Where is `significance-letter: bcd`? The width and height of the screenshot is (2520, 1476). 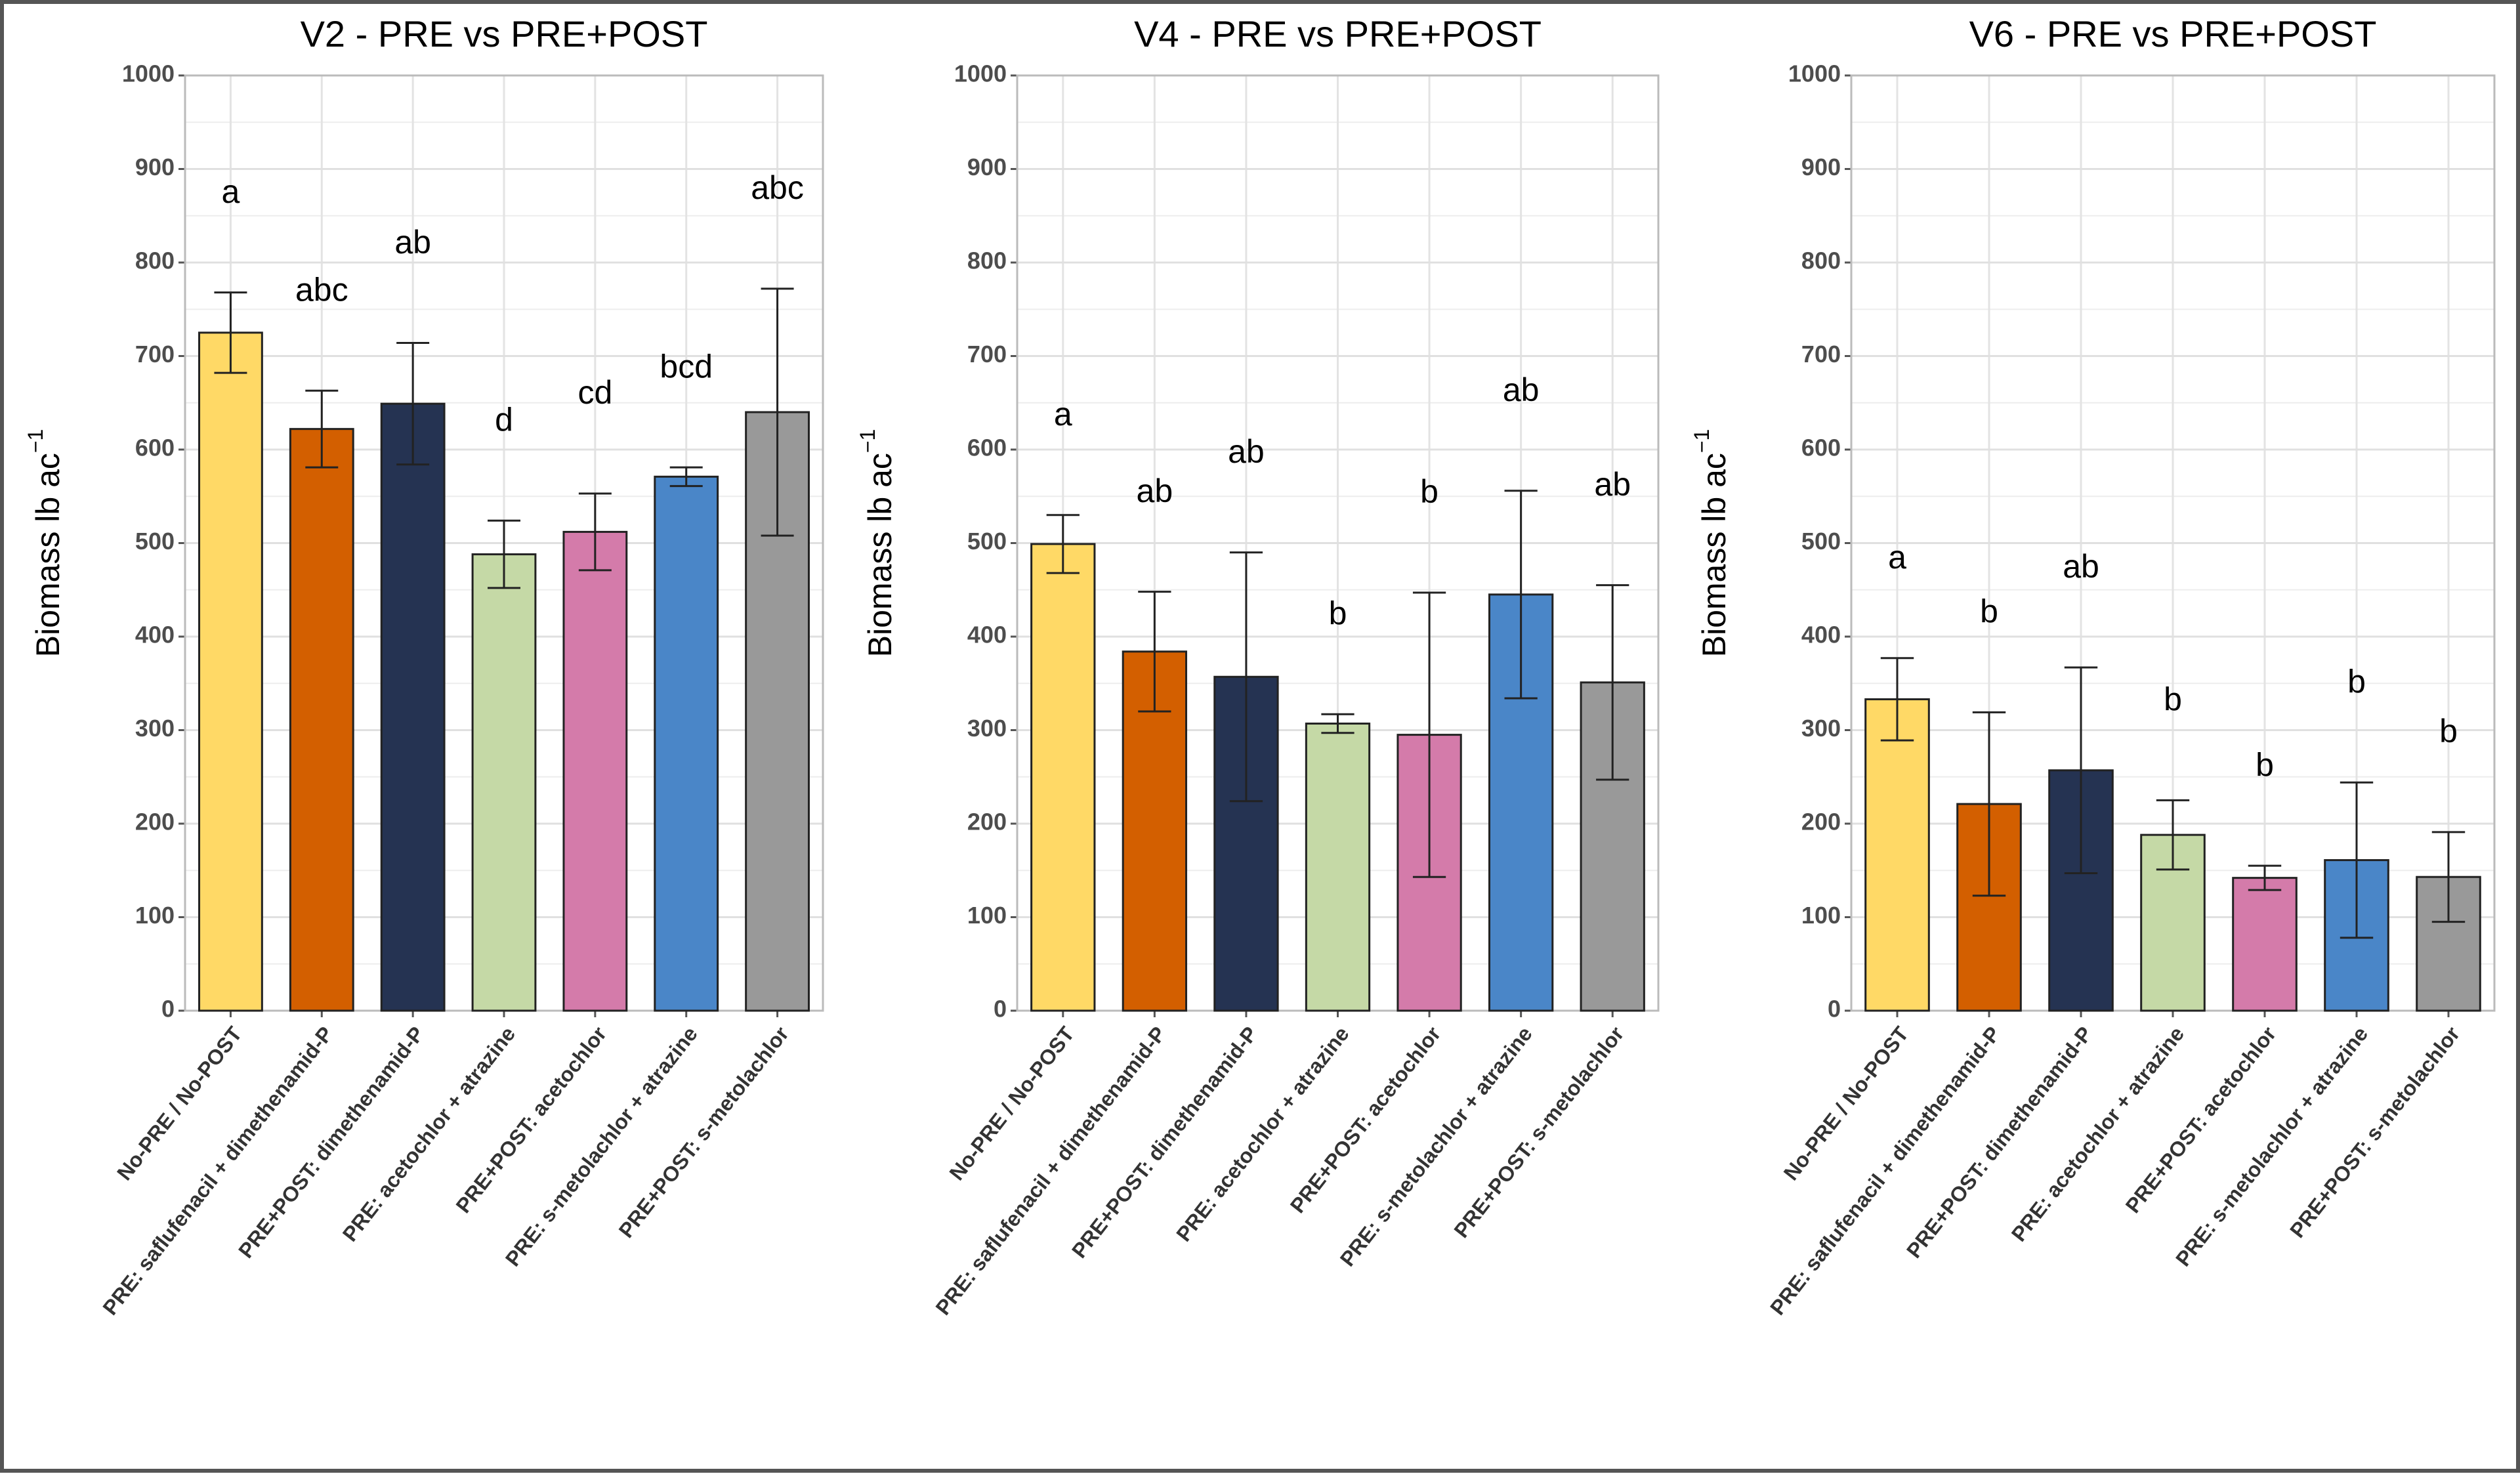 significance-letter: bcd is located at coordinates (686, 366).